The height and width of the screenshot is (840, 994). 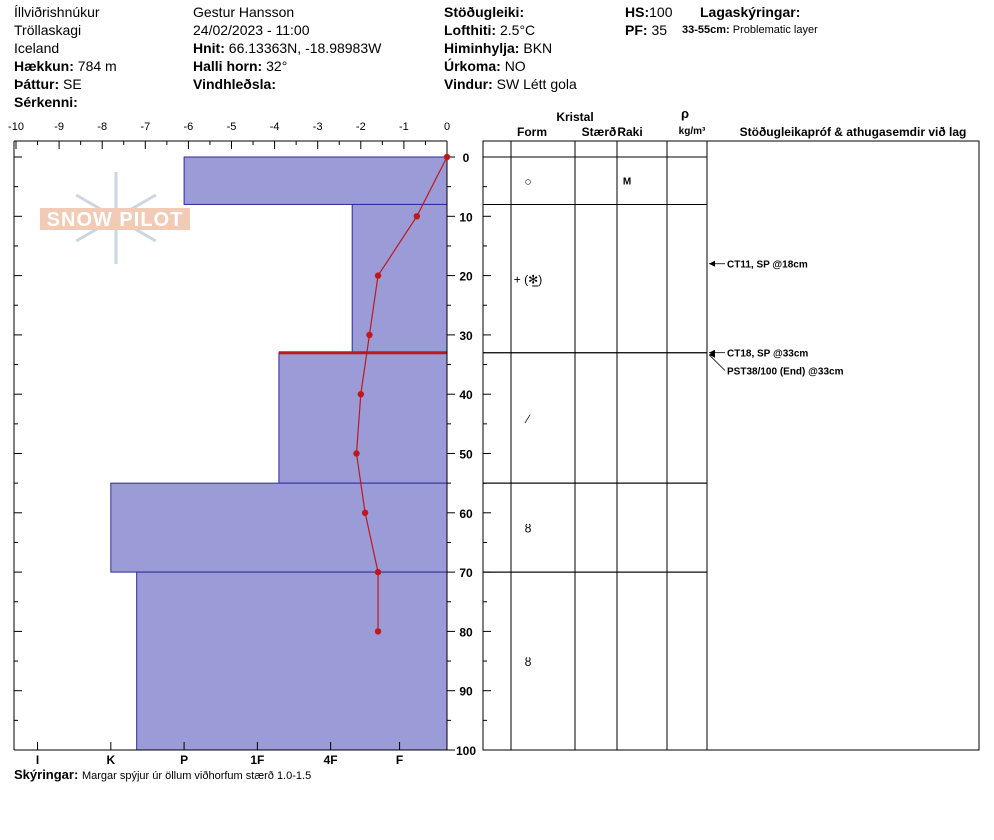 I want to click on temp-tick-label: -7, so click(x=145, y=127).